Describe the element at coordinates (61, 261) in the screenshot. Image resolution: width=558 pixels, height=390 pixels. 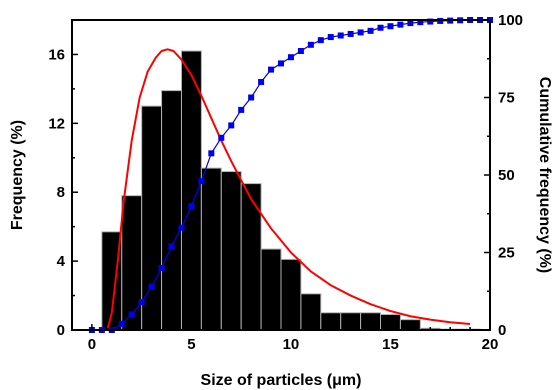
I see `y-tick-label: 4` at that location.